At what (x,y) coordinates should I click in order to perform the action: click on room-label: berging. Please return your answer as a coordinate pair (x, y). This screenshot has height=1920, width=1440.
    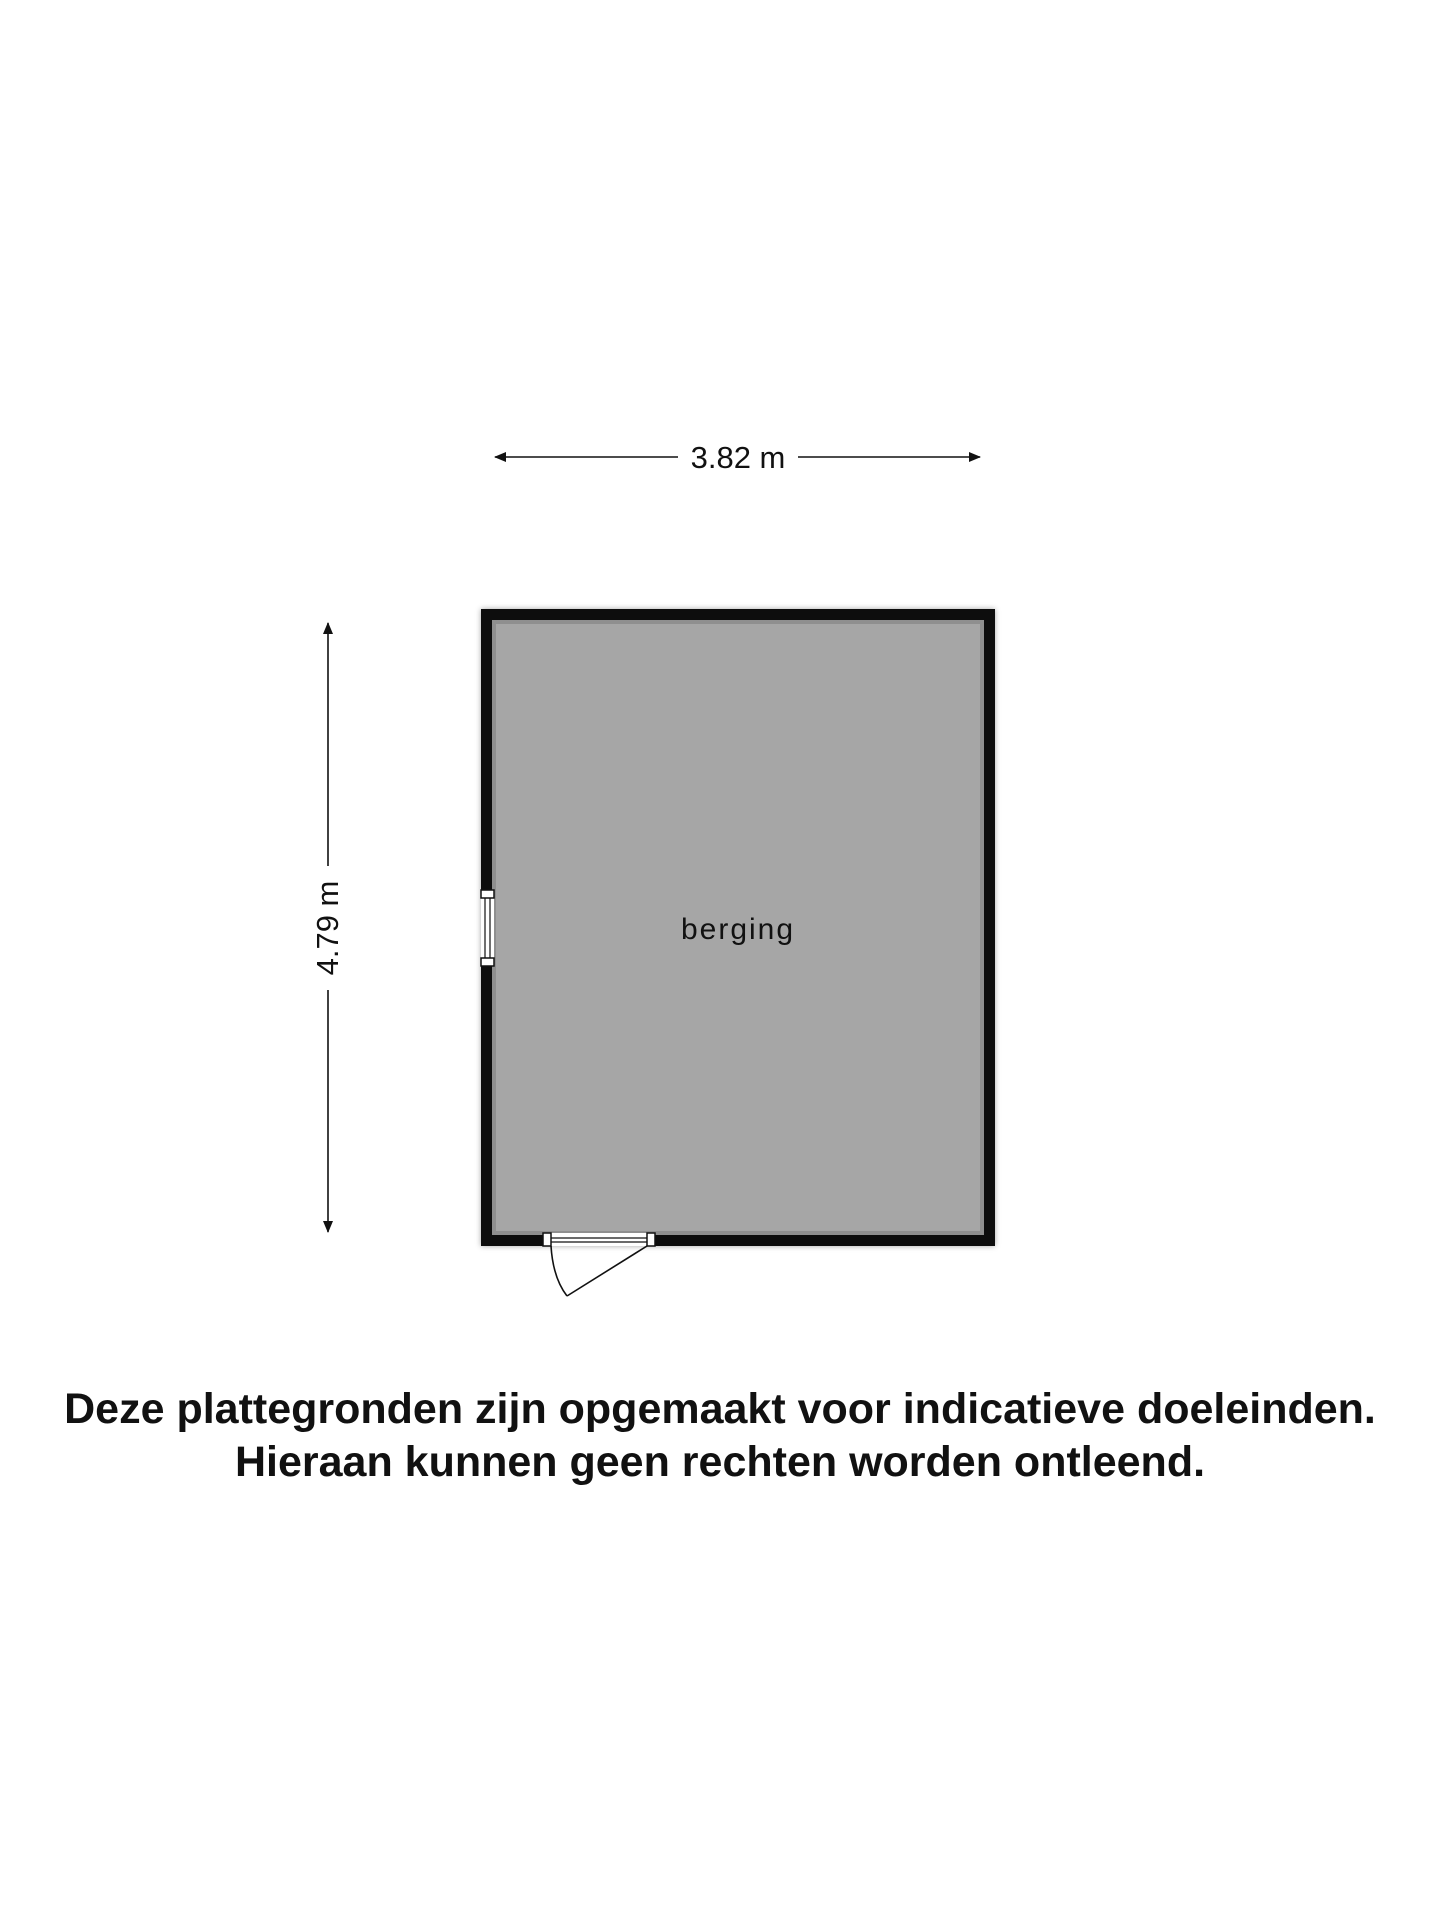
    Looking at the image, I should click on (738, 929).